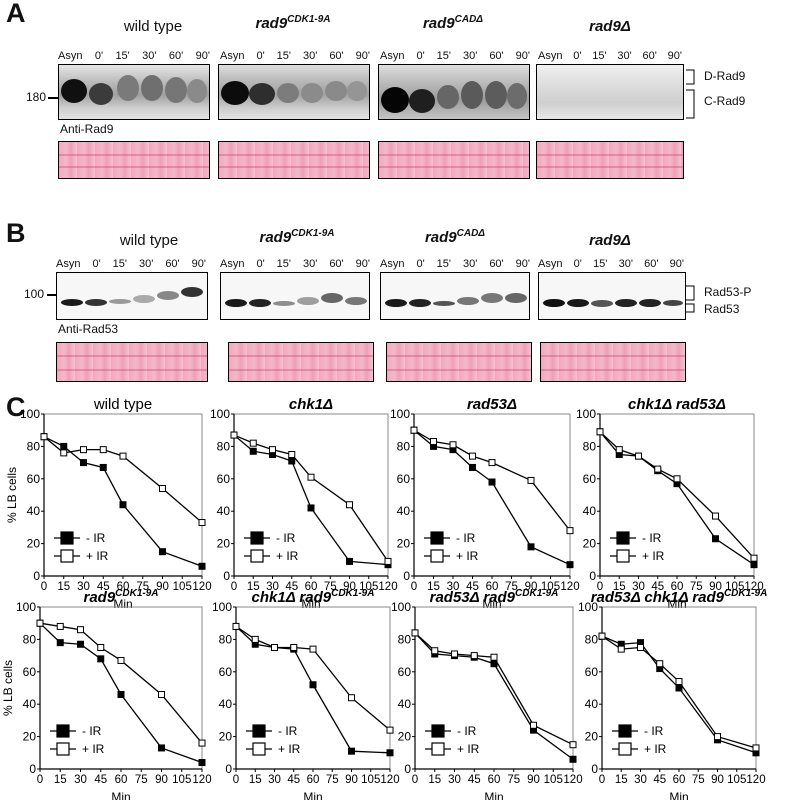  Describe the element at coordinates (725, 101) in the screenshot. I see `band-label-c-rad9: C-Rad9` at that location.